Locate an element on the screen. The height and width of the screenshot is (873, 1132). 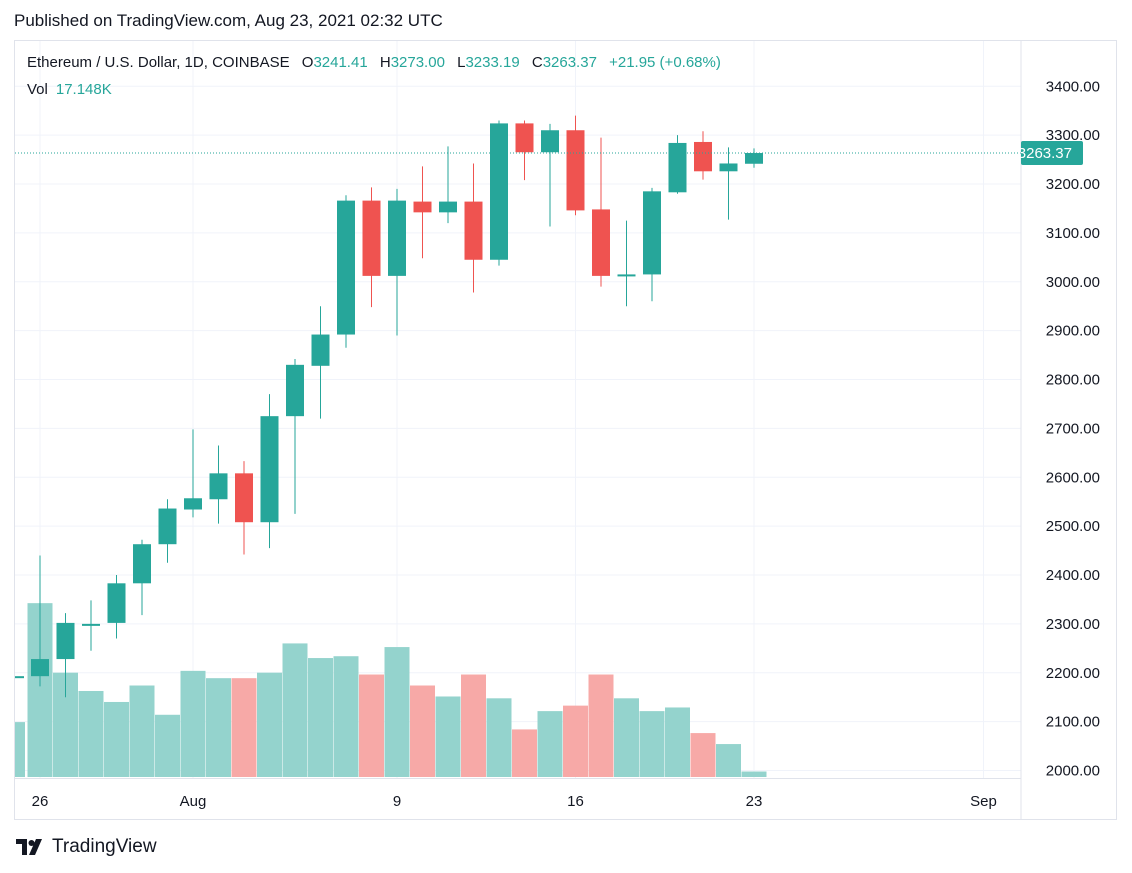
x-tick-label: 26 is located at coordinates (40, 801).